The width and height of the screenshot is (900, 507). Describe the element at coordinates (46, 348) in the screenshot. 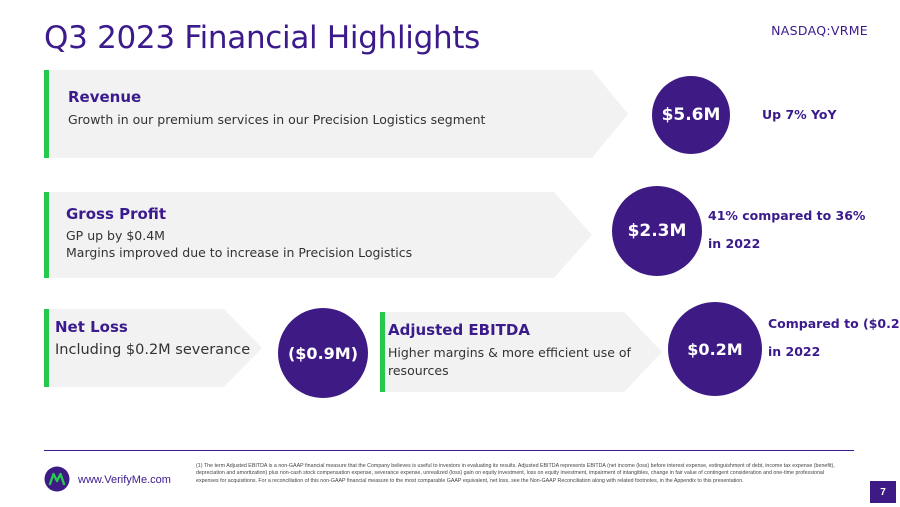

I see `net-loss-accent-bar` at that location.